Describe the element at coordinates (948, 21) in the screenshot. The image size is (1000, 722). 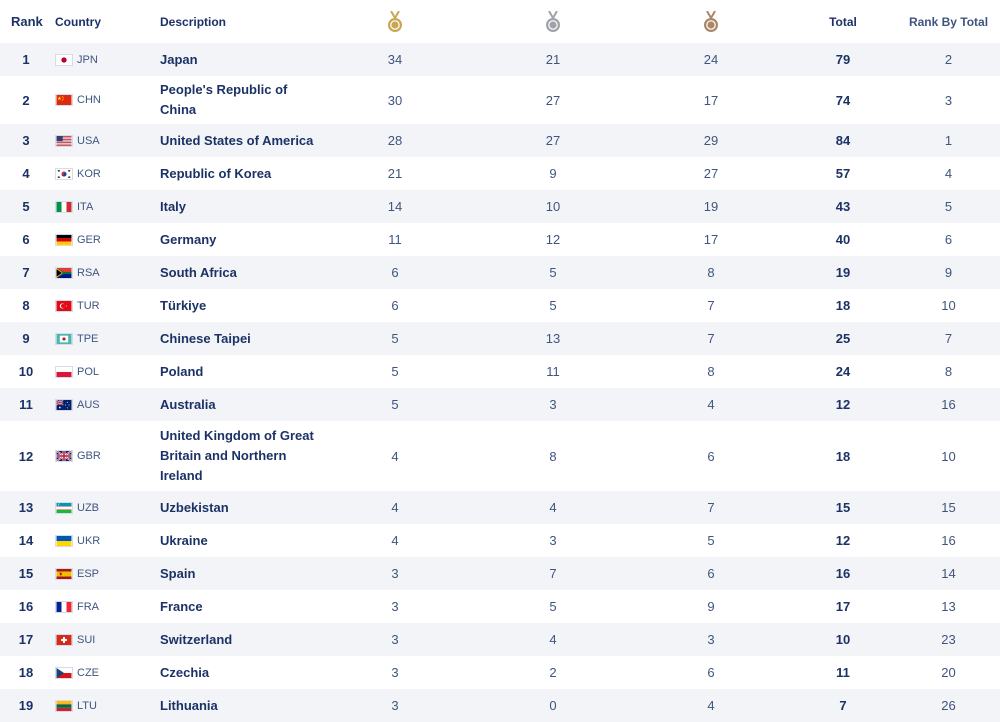
I see `header-rank-by-total: Rank By Total` at that location.